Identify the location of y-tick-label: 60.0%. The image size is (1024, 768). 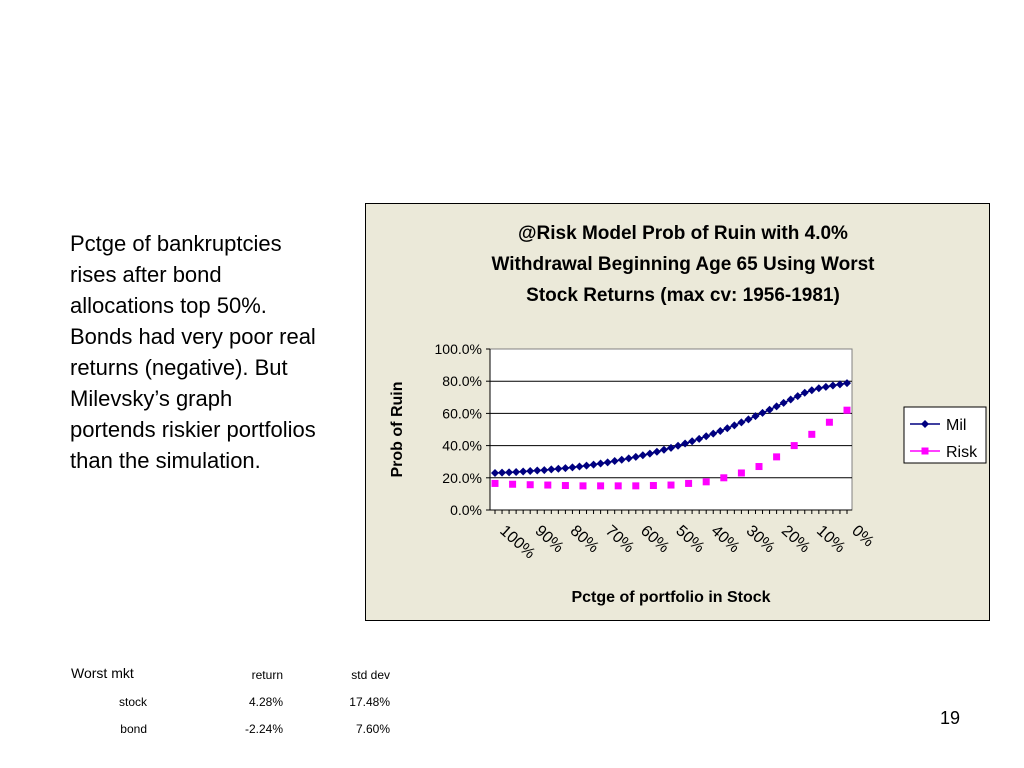
(462, 413).